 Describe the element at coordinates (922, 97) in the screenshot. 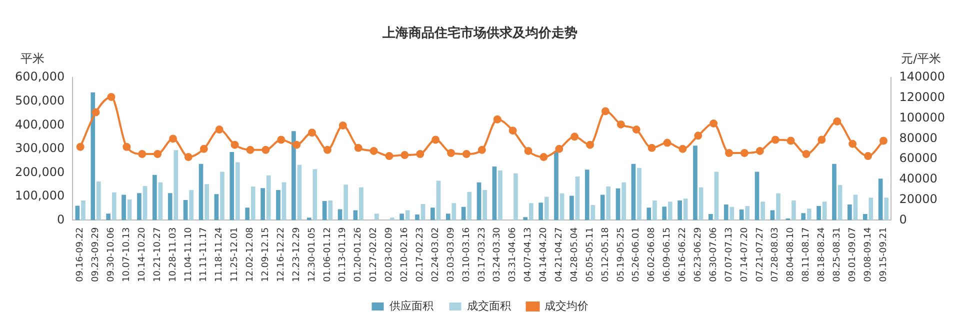

I see `y2-tick-label: 120000` at that location.